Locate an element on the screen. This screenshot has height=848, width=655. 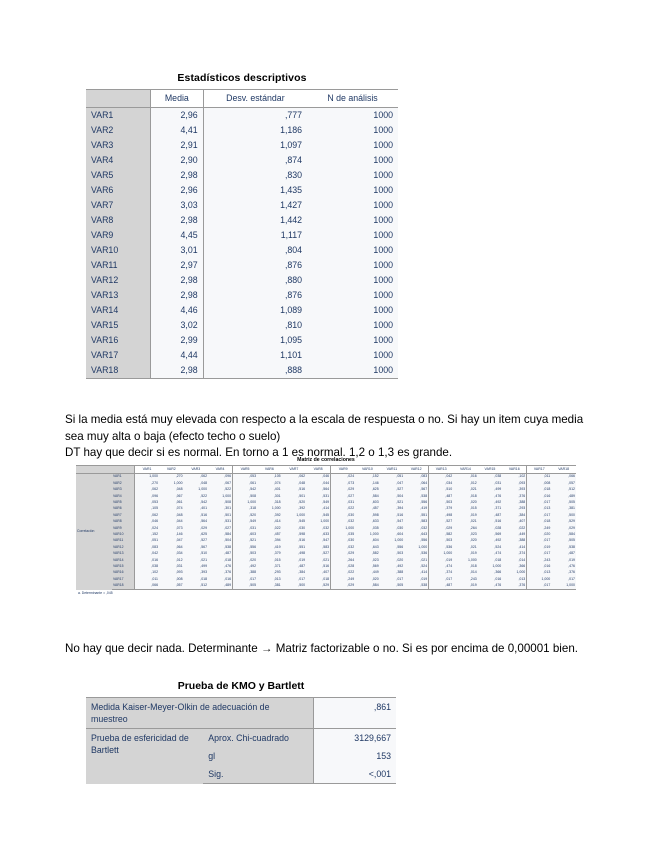
cell-correlation: ,048 is located at coordinates (196, 483).